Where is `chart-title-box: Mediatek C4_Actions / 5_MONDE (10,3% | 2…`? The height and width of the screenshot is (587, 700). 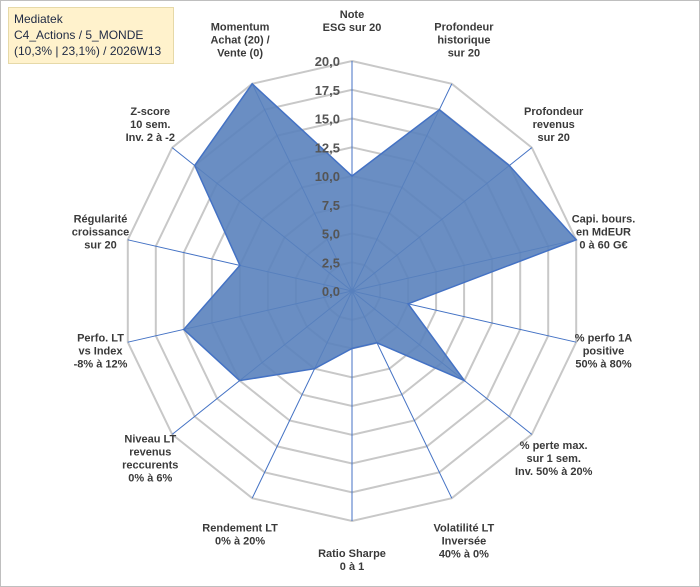
chart-title-box: Mediatek C4_Actions / 5_MONDE (10,3% | 2… is located at coordinates (91, 35).